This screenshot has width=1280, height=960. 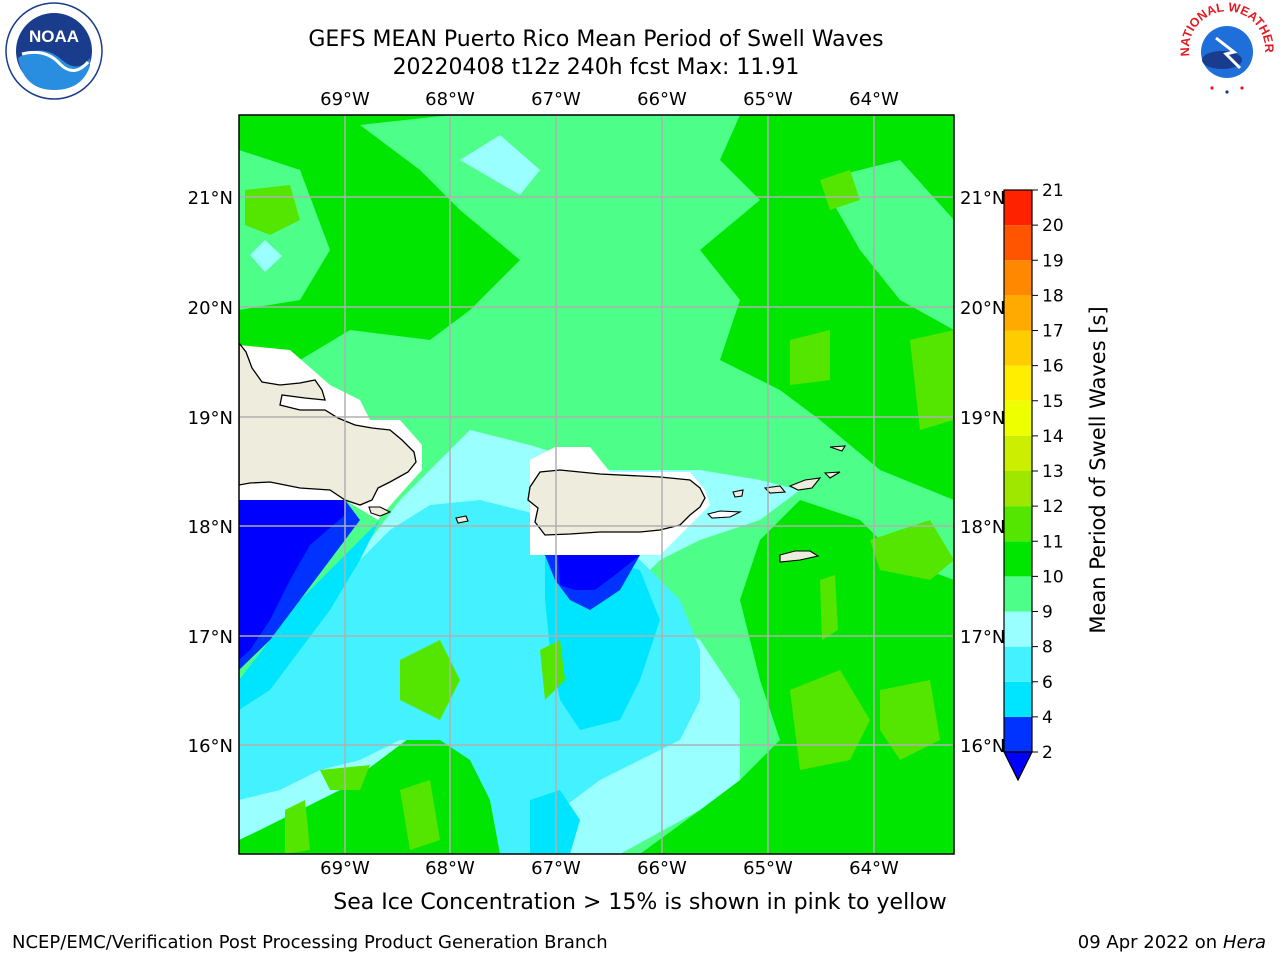 What do you see at coordinates (1018, 766) in the screenshot?
I see `colorbar-under-triangle` at bounding box center [1018, 766].